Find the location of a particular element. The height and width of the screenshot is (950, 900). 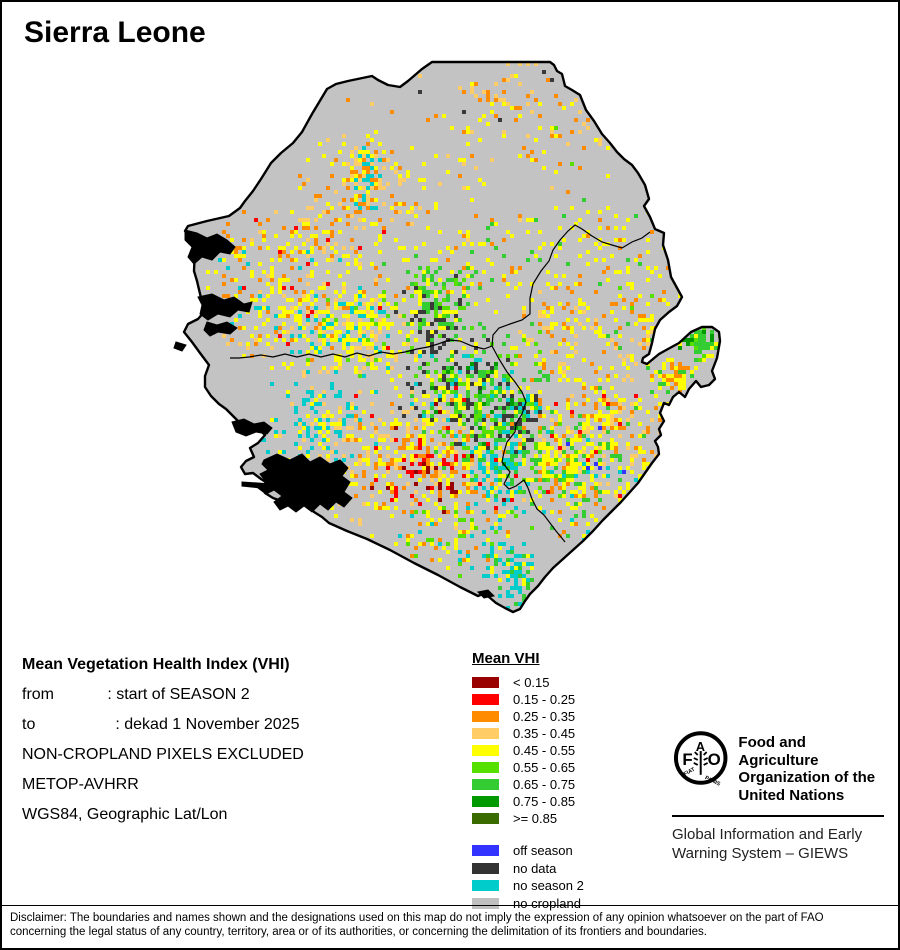

legend-label: 0.25 - 0.35 is located at coordinates (544, 716).